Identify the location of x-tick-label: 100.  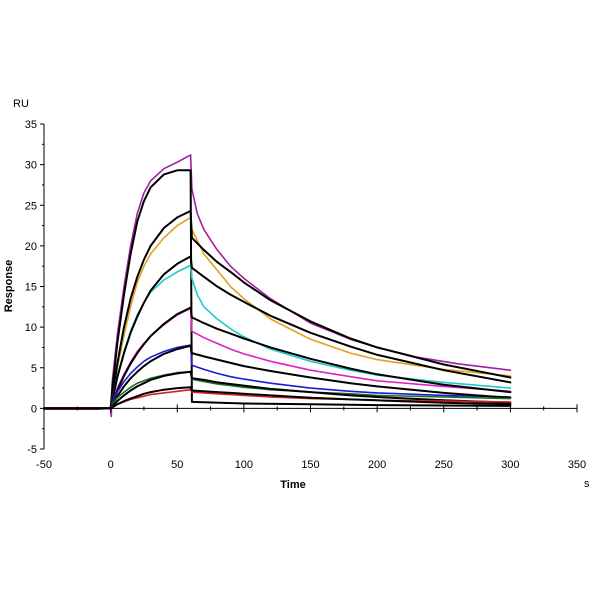
(244, 465).